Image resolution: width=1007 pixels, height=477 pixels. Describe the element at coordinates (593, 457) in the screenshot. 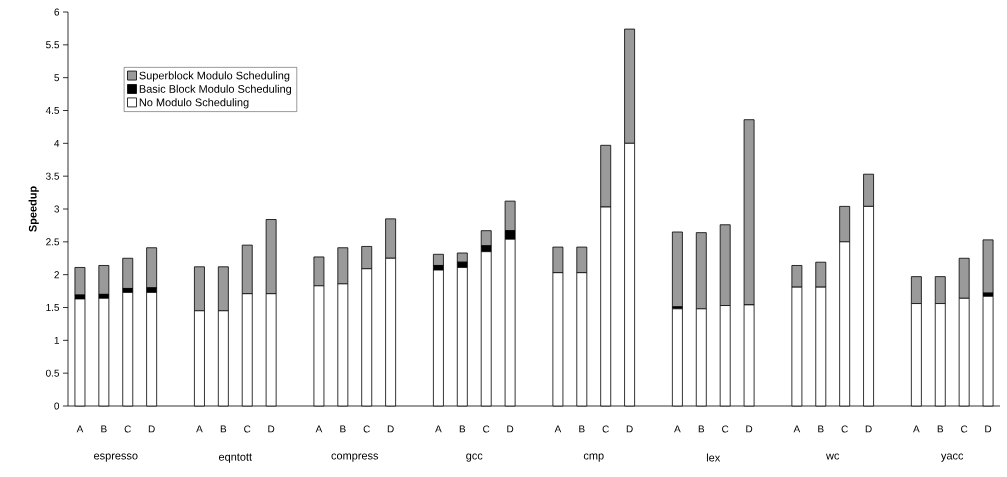

I see `text: cmp` at that location.